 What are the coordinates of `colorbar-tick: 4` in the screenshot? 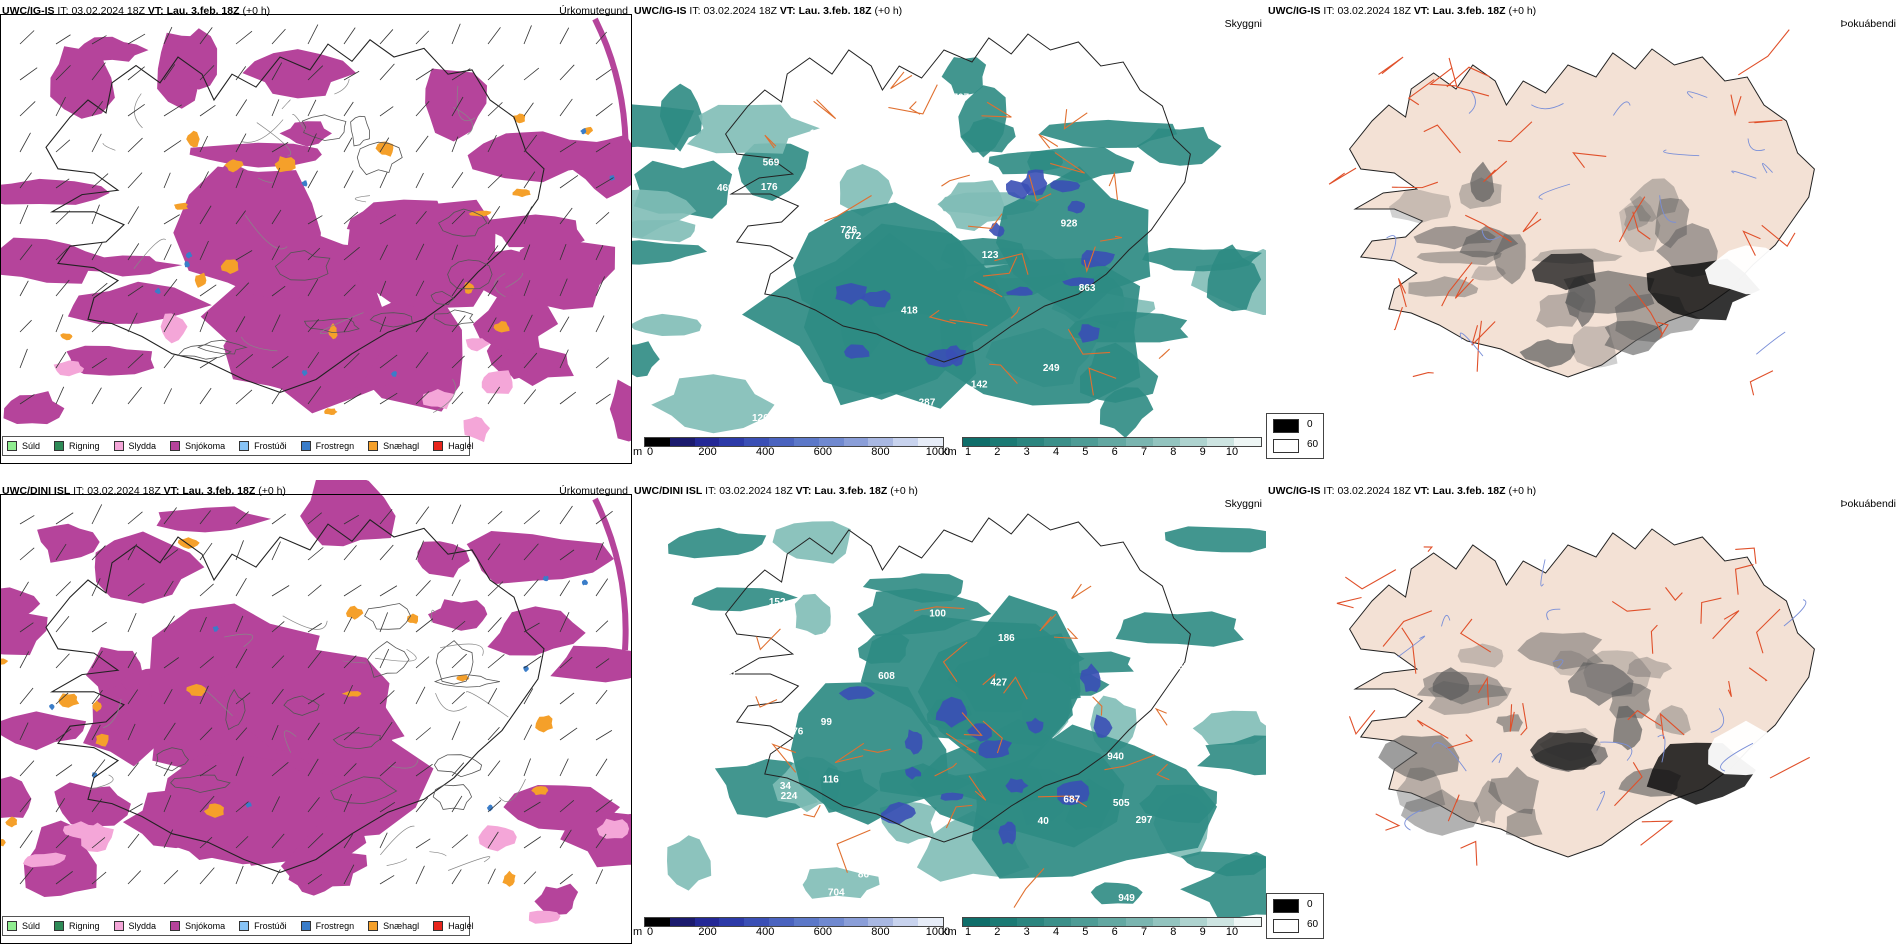 It's located at (1056, 932).